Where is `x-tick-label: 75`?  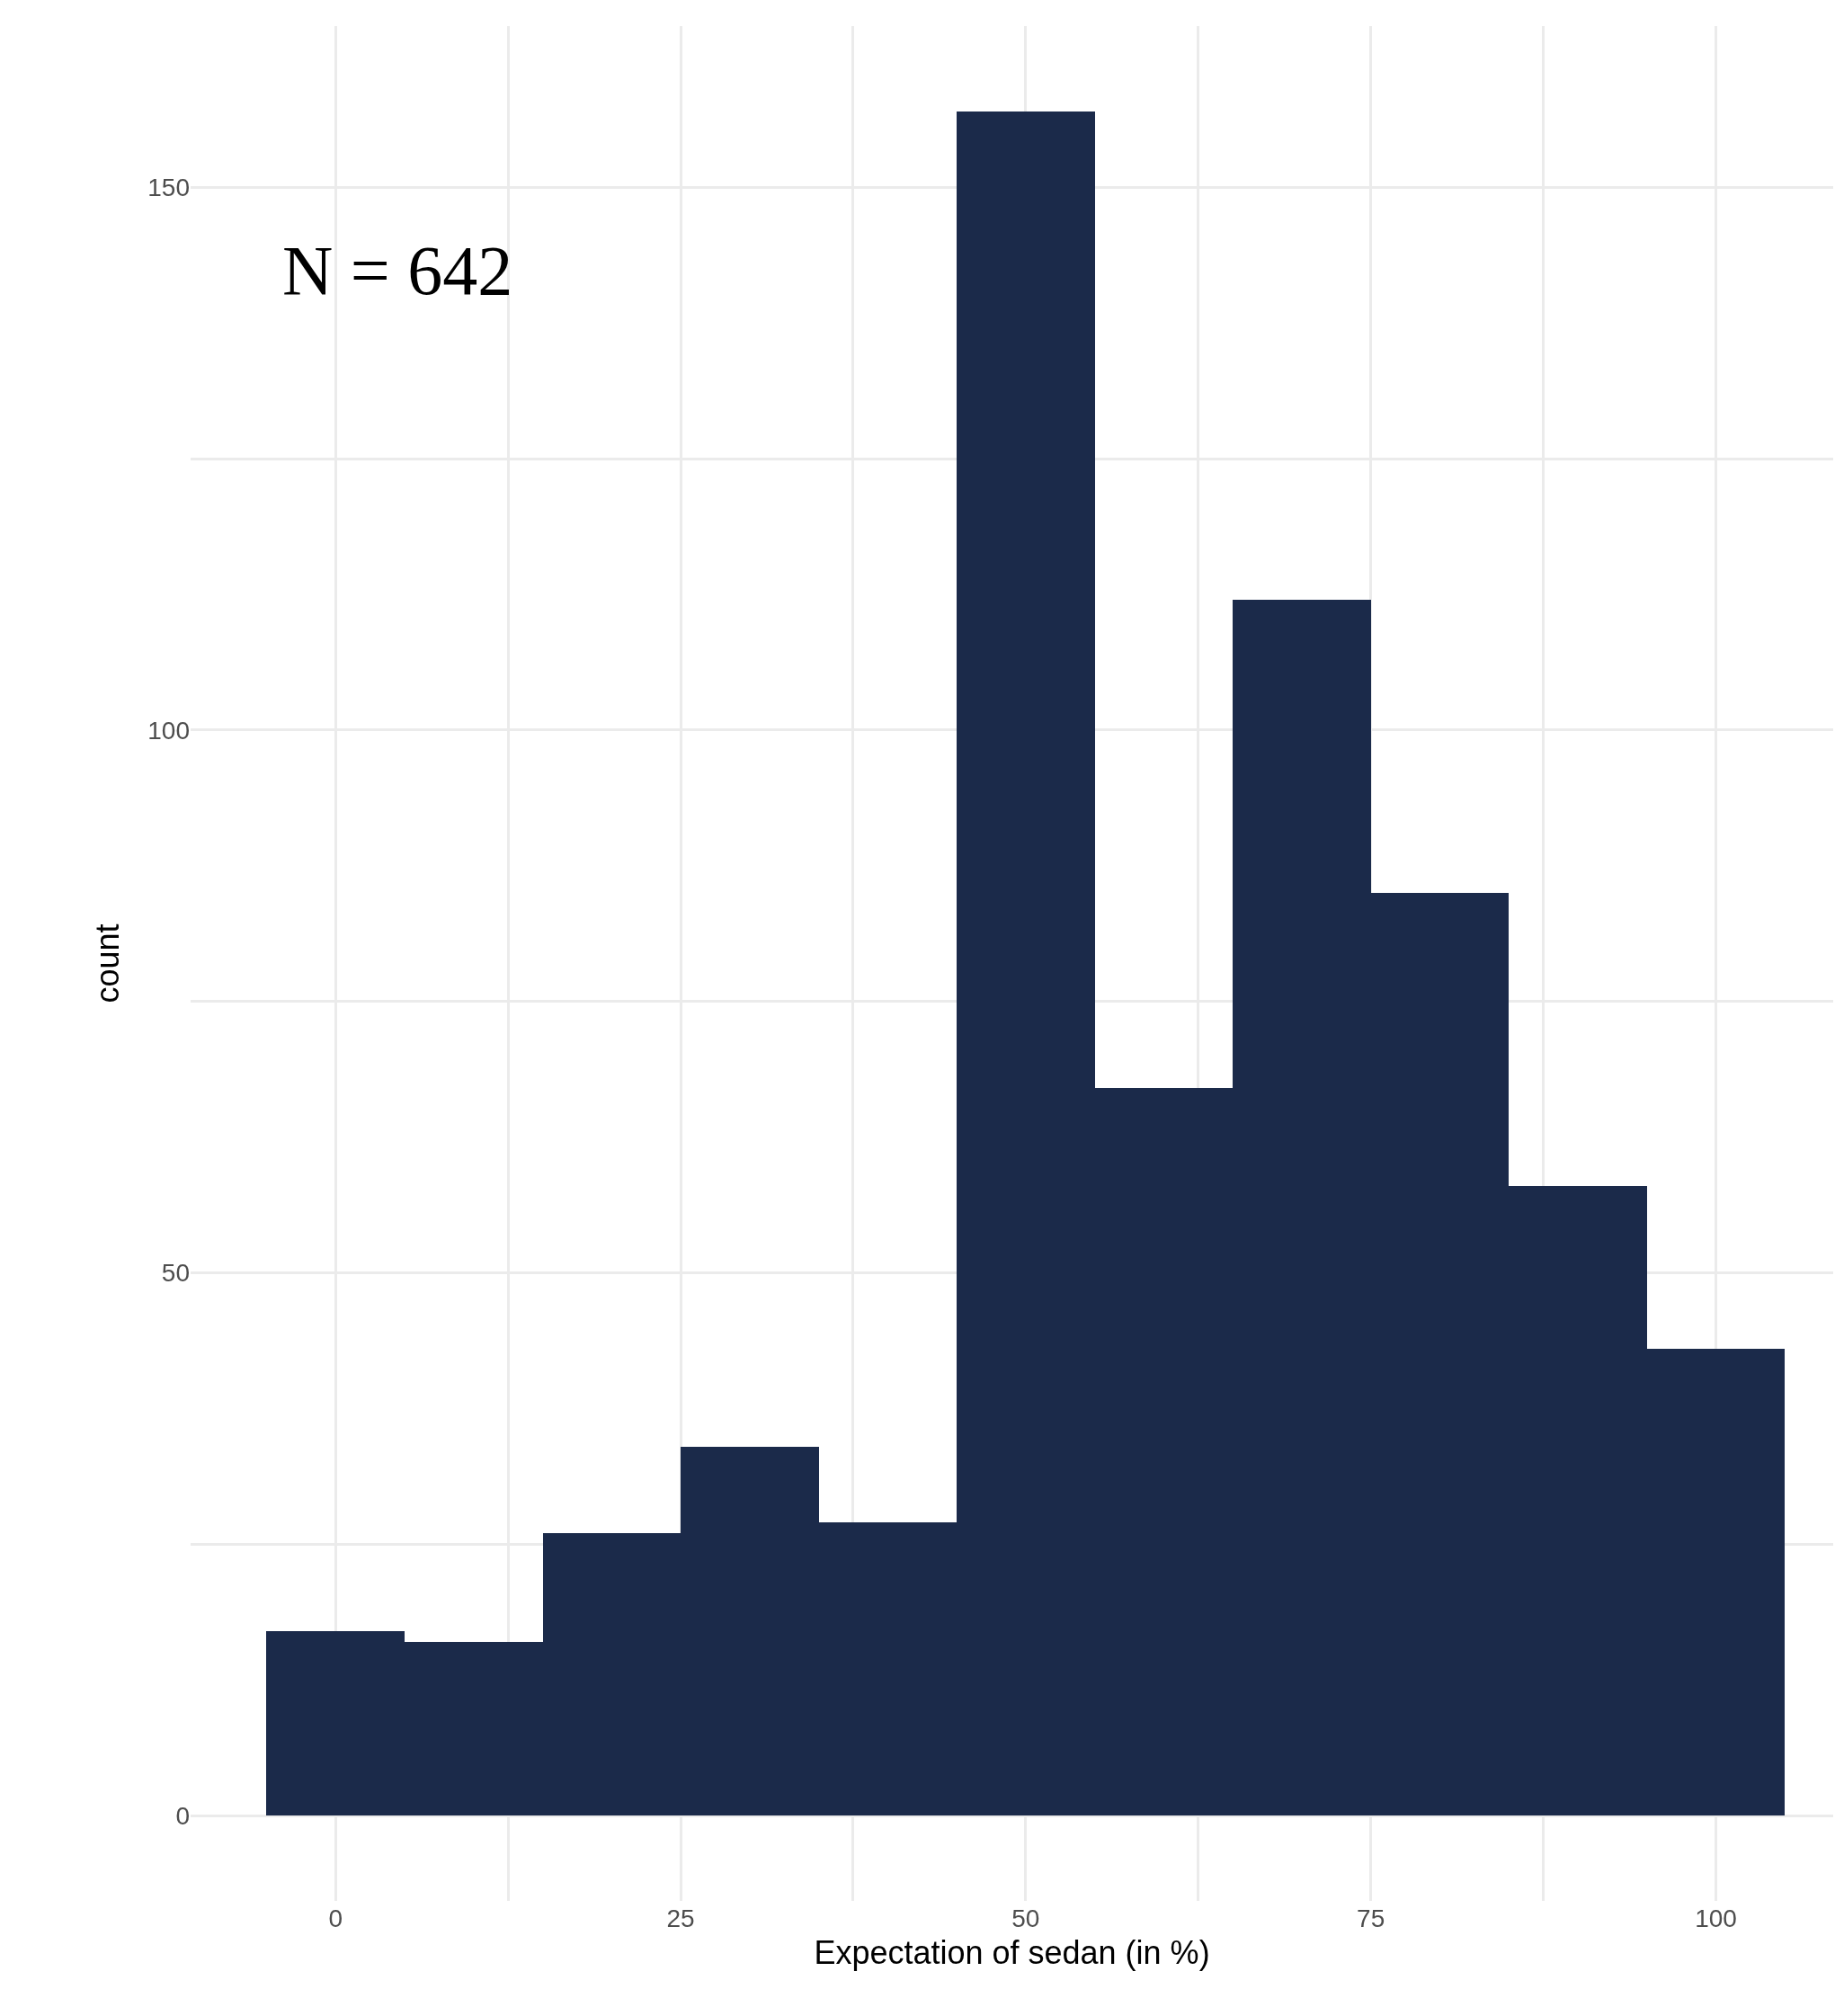
x-tick-label: 75 is located at coordinates (1371, 1918).